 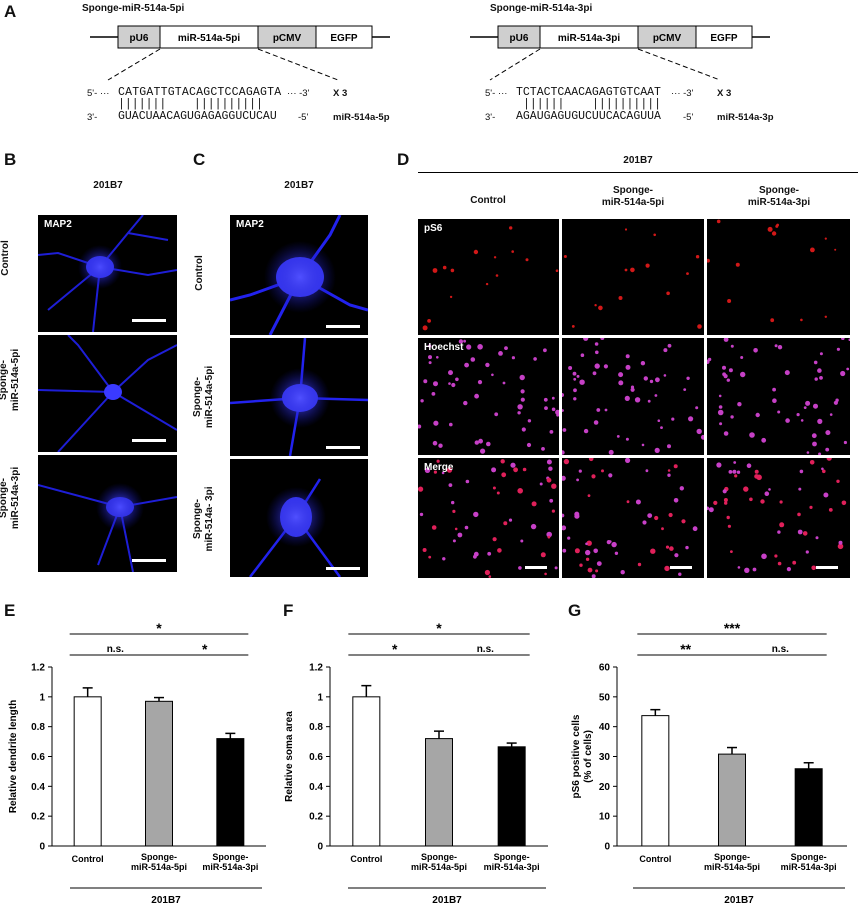 I want to click on x-axis-label: 201B7, so click(x=447, y=900).